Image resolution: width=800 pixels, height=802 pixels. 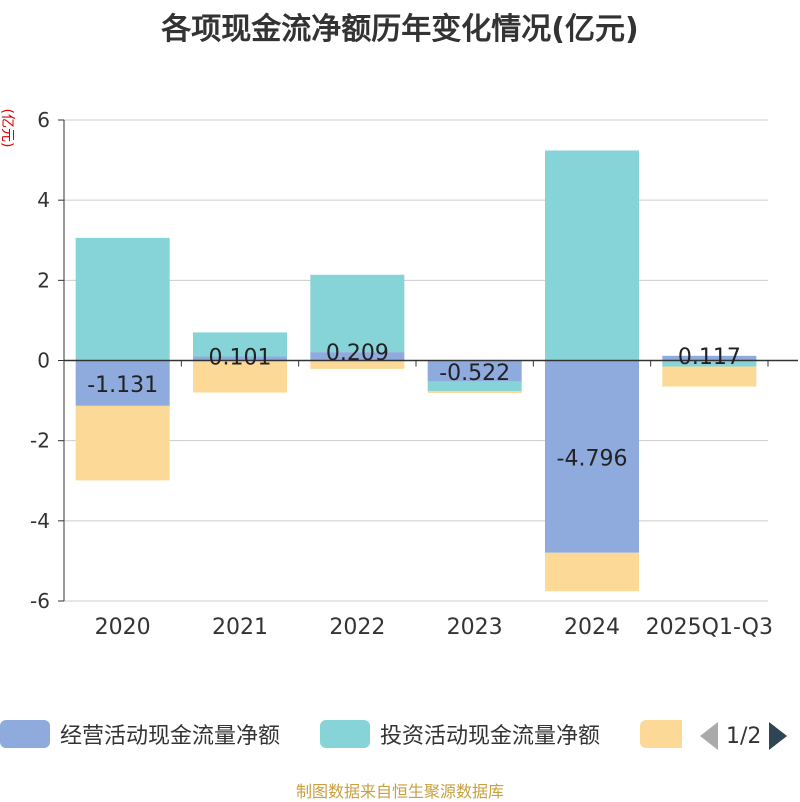 What do you see at coordinates (357, 313) in the screenshot?
I see `bar-investing-2022` at bounding box center [357, 313].